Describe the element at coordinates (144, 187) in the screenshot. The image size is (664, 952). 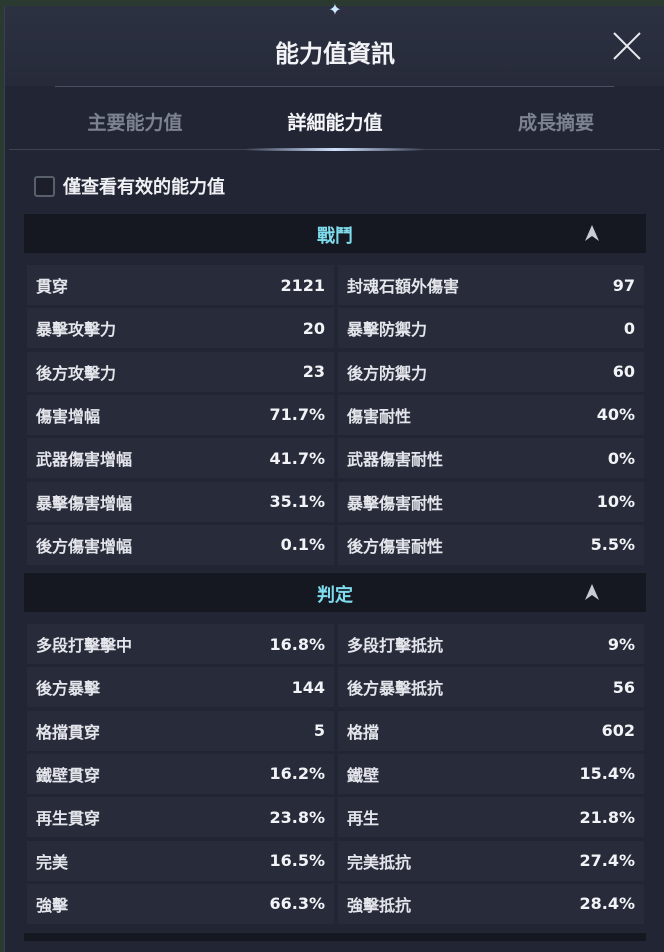
I see `checkbox-label: 僅查看有效的能力值` at that location.